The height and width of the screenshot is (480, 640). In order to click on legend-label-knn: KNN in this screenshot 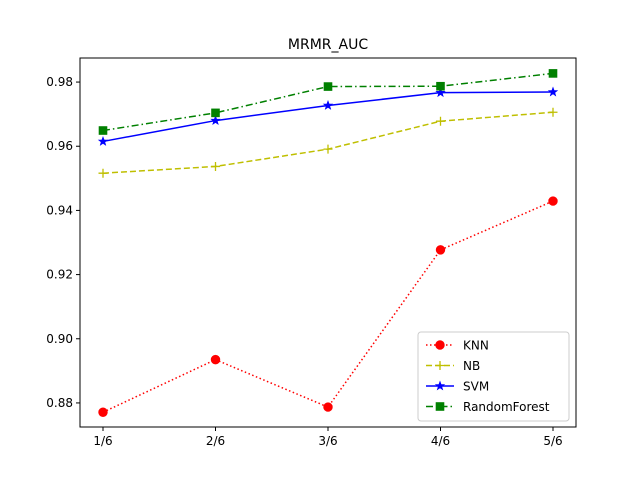, I will do `click(476, 346)`.